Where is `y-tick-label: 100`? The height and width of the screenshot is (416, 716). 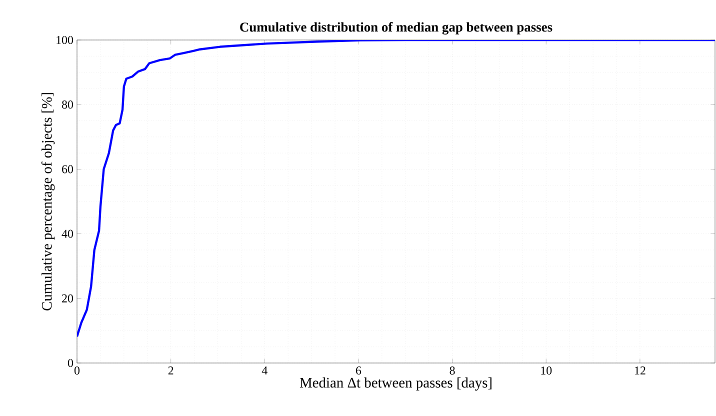 y-tick-label: 100 is located at coordinates (65, 40).